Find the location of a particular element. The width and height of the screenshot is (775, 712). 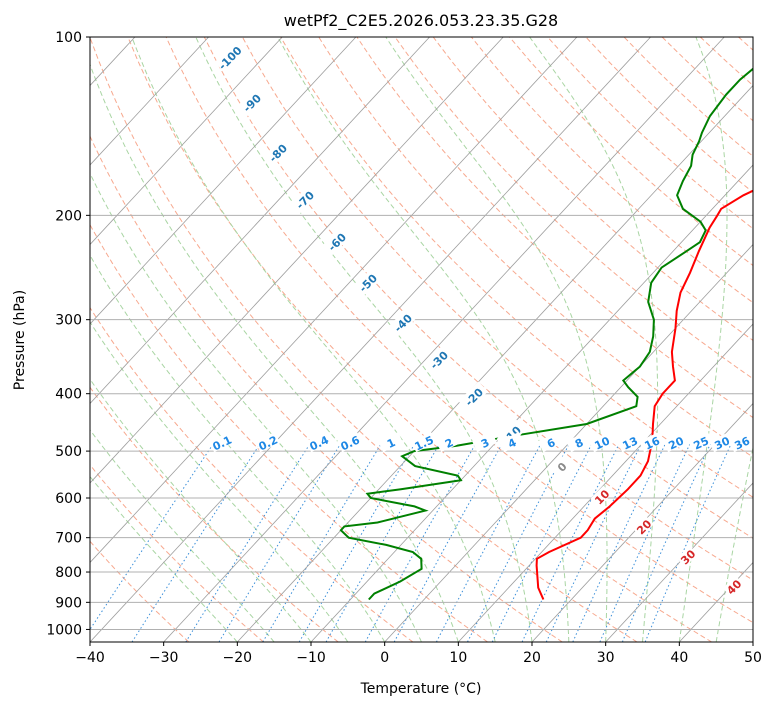

y-tick-label: 400 is located at coordinates (68, 395).